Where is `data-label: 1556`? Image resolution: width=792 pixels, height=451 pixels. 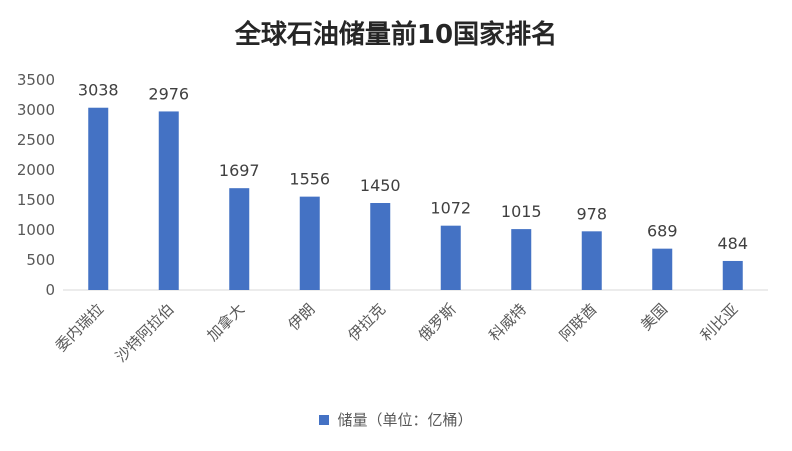
data-label: 1556 is located at coordinates (309, 179).